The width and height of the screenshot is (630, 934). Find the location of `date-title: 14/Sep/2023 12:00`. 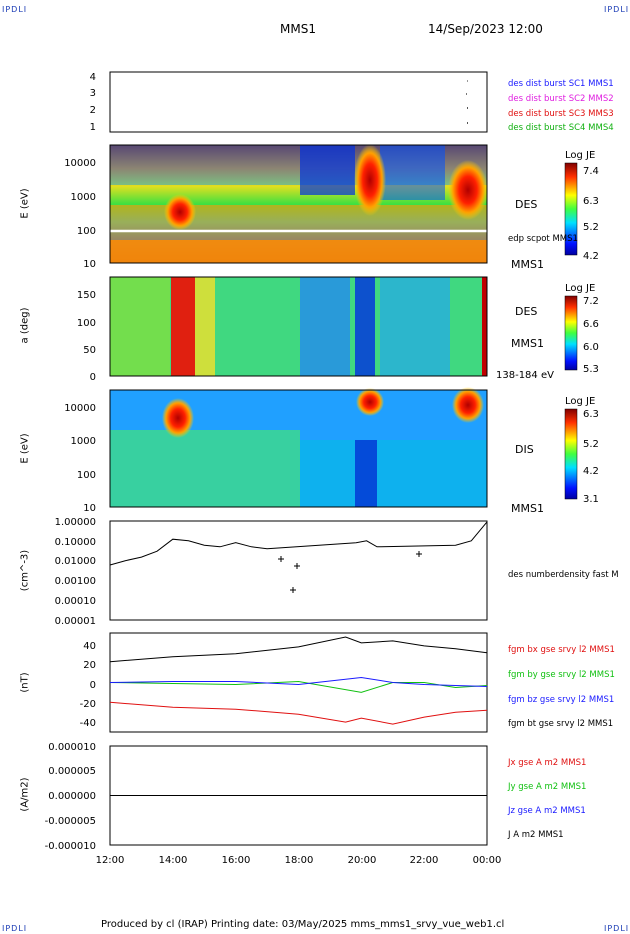

date-title: 14/Sep/2023 12:00 is located at coordinates (485, 29).